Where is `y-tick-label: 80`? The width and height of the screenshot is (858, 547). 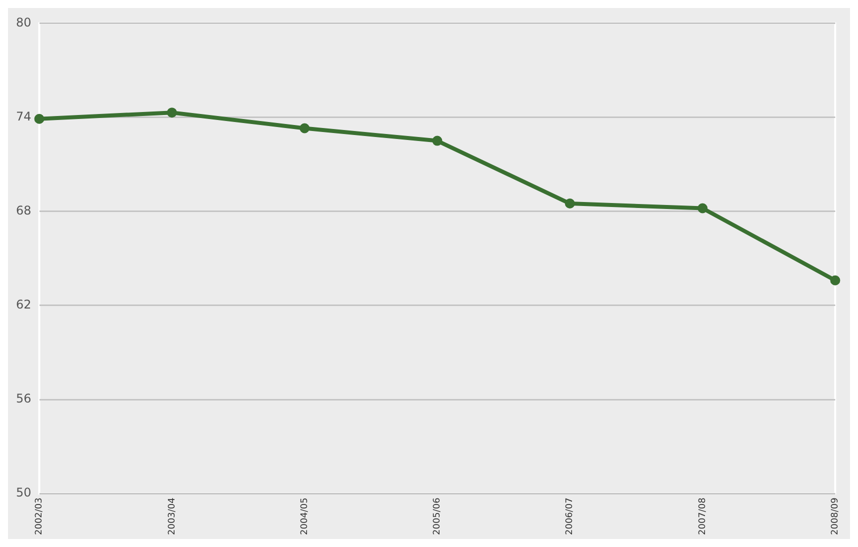
y-tick-label: 80 is located at coordinates (24, 22).